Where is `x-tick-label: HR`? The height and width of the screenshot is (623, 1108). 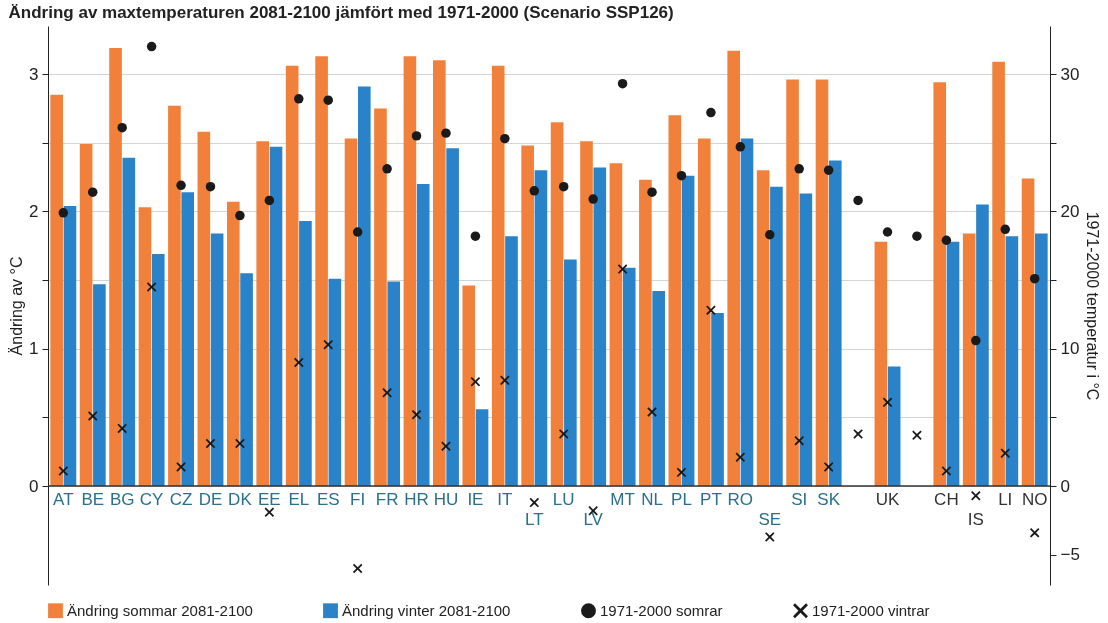
x-tick-label: HR is located at coordinates (416, 500).